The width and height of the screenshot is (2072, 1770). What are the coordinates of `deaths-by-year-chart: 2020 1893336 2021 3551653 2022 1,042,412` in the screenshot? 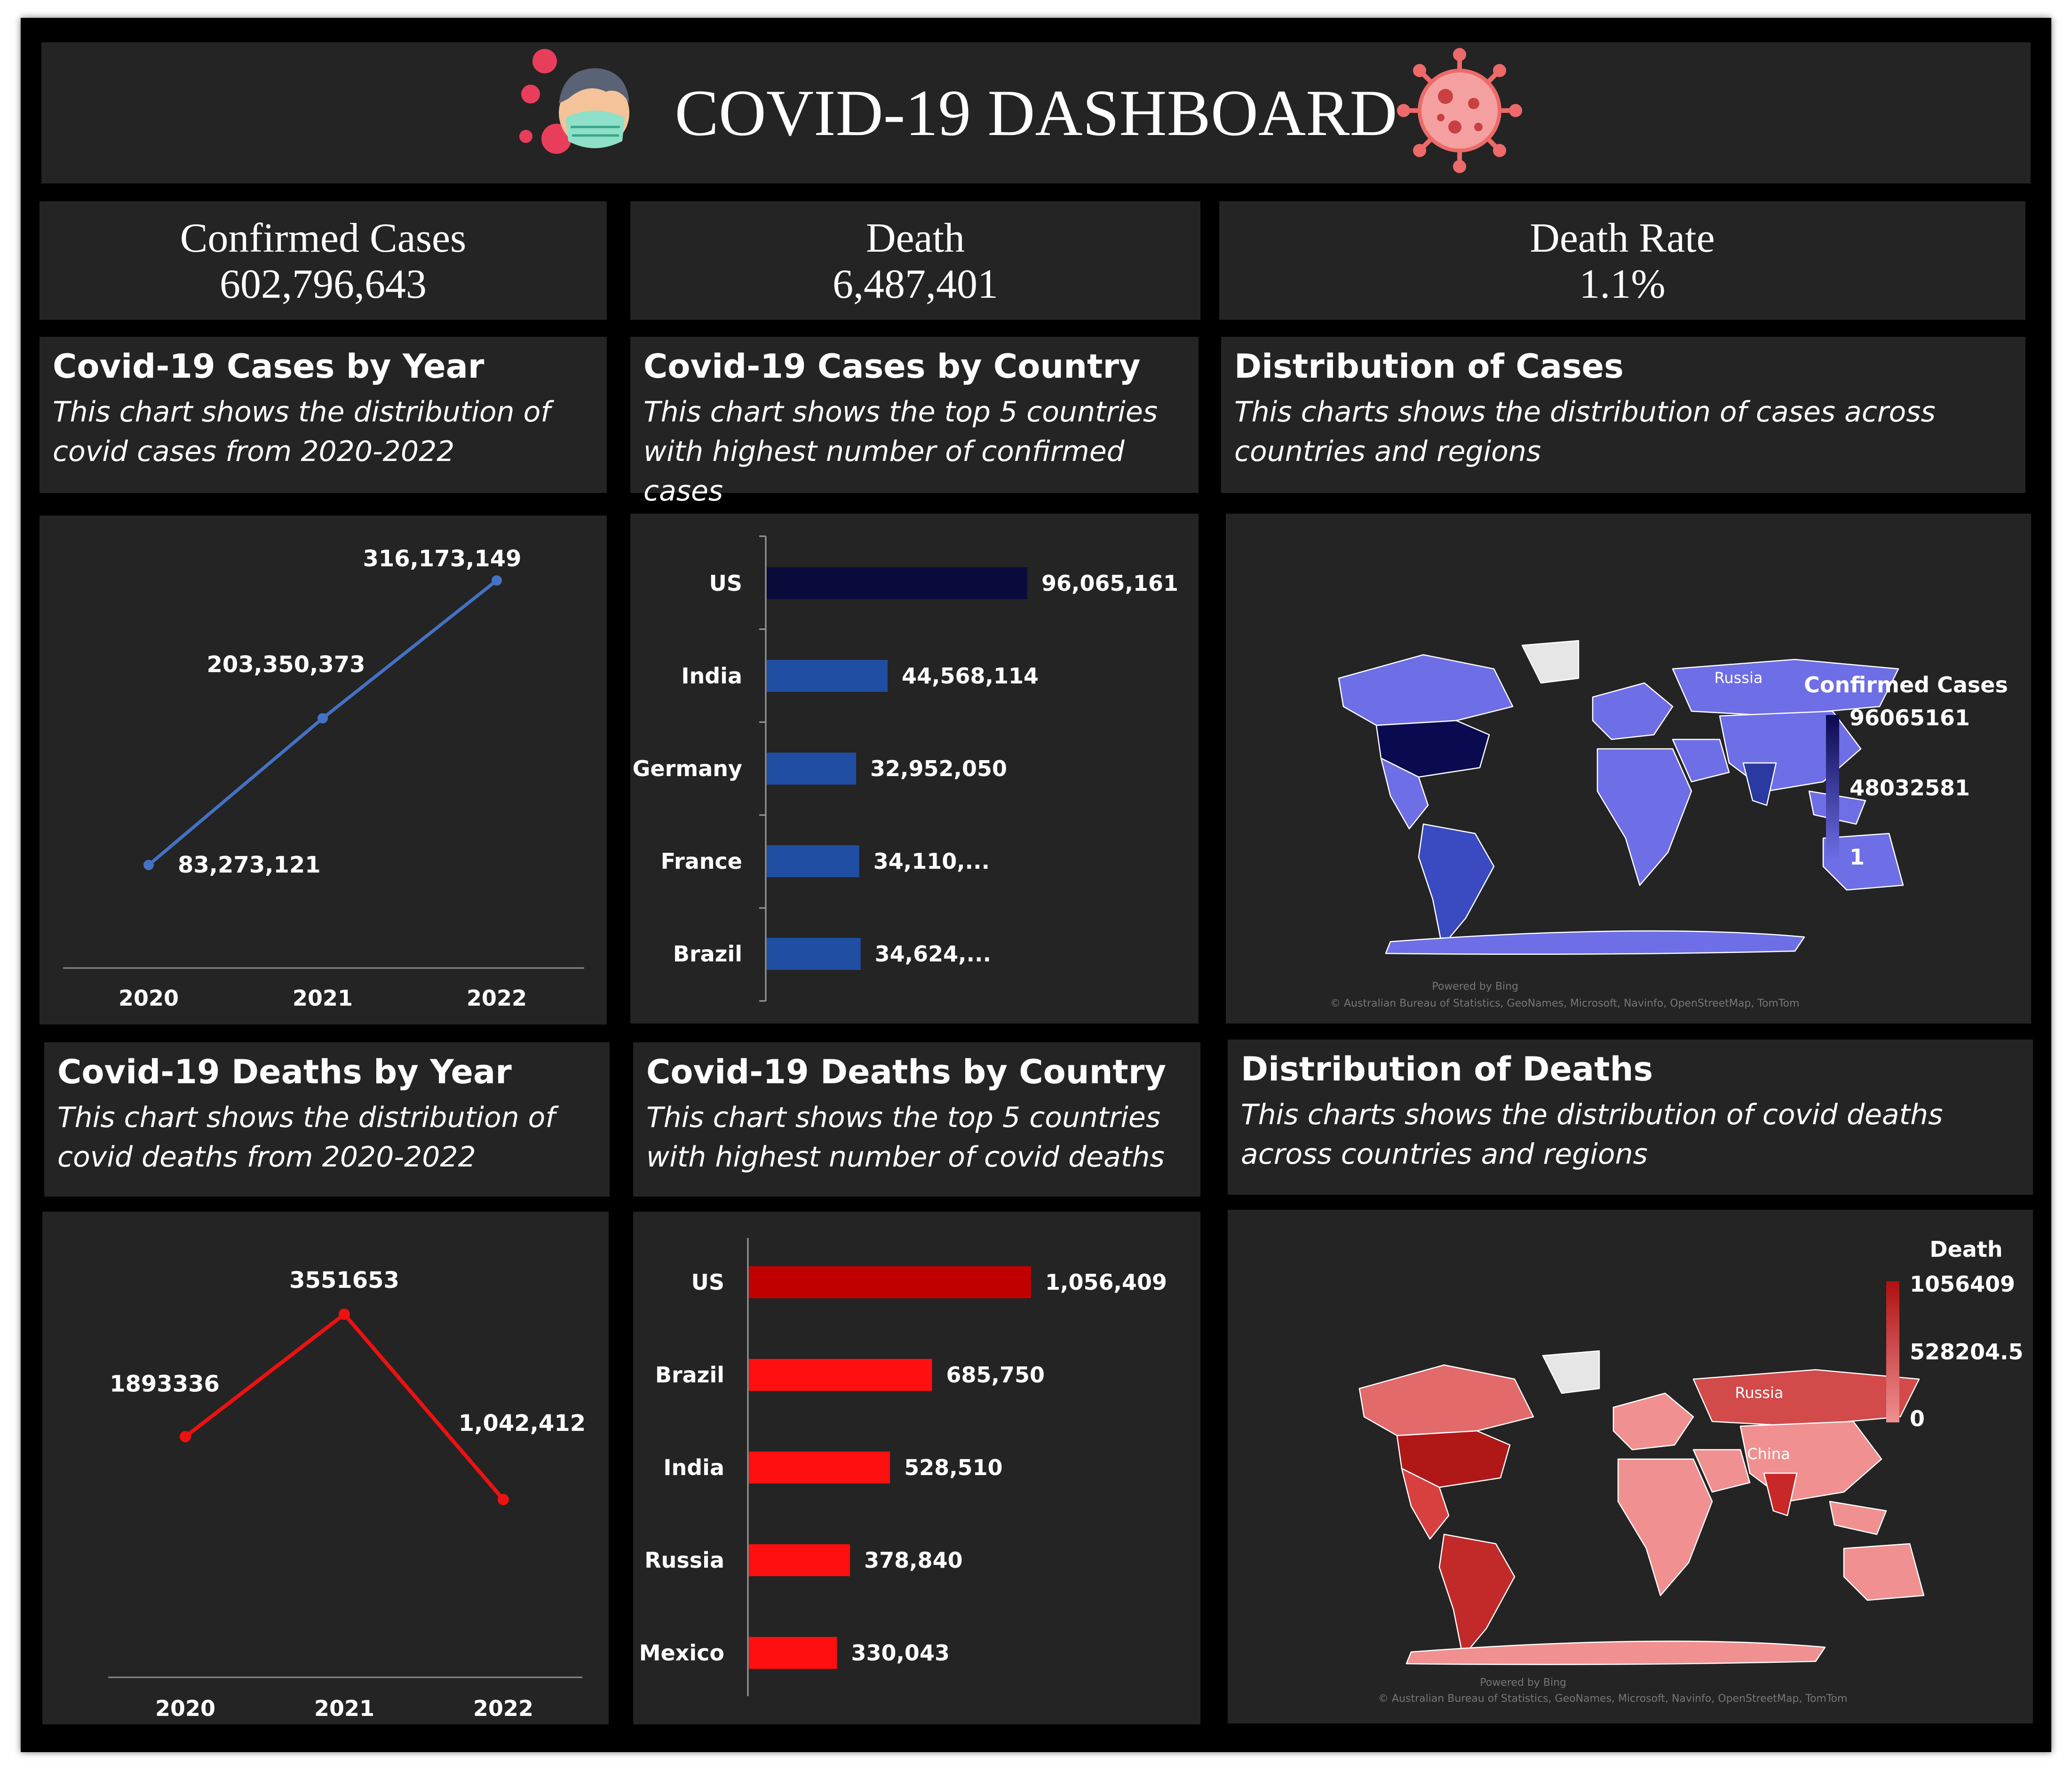 It's located at (326, 1468).